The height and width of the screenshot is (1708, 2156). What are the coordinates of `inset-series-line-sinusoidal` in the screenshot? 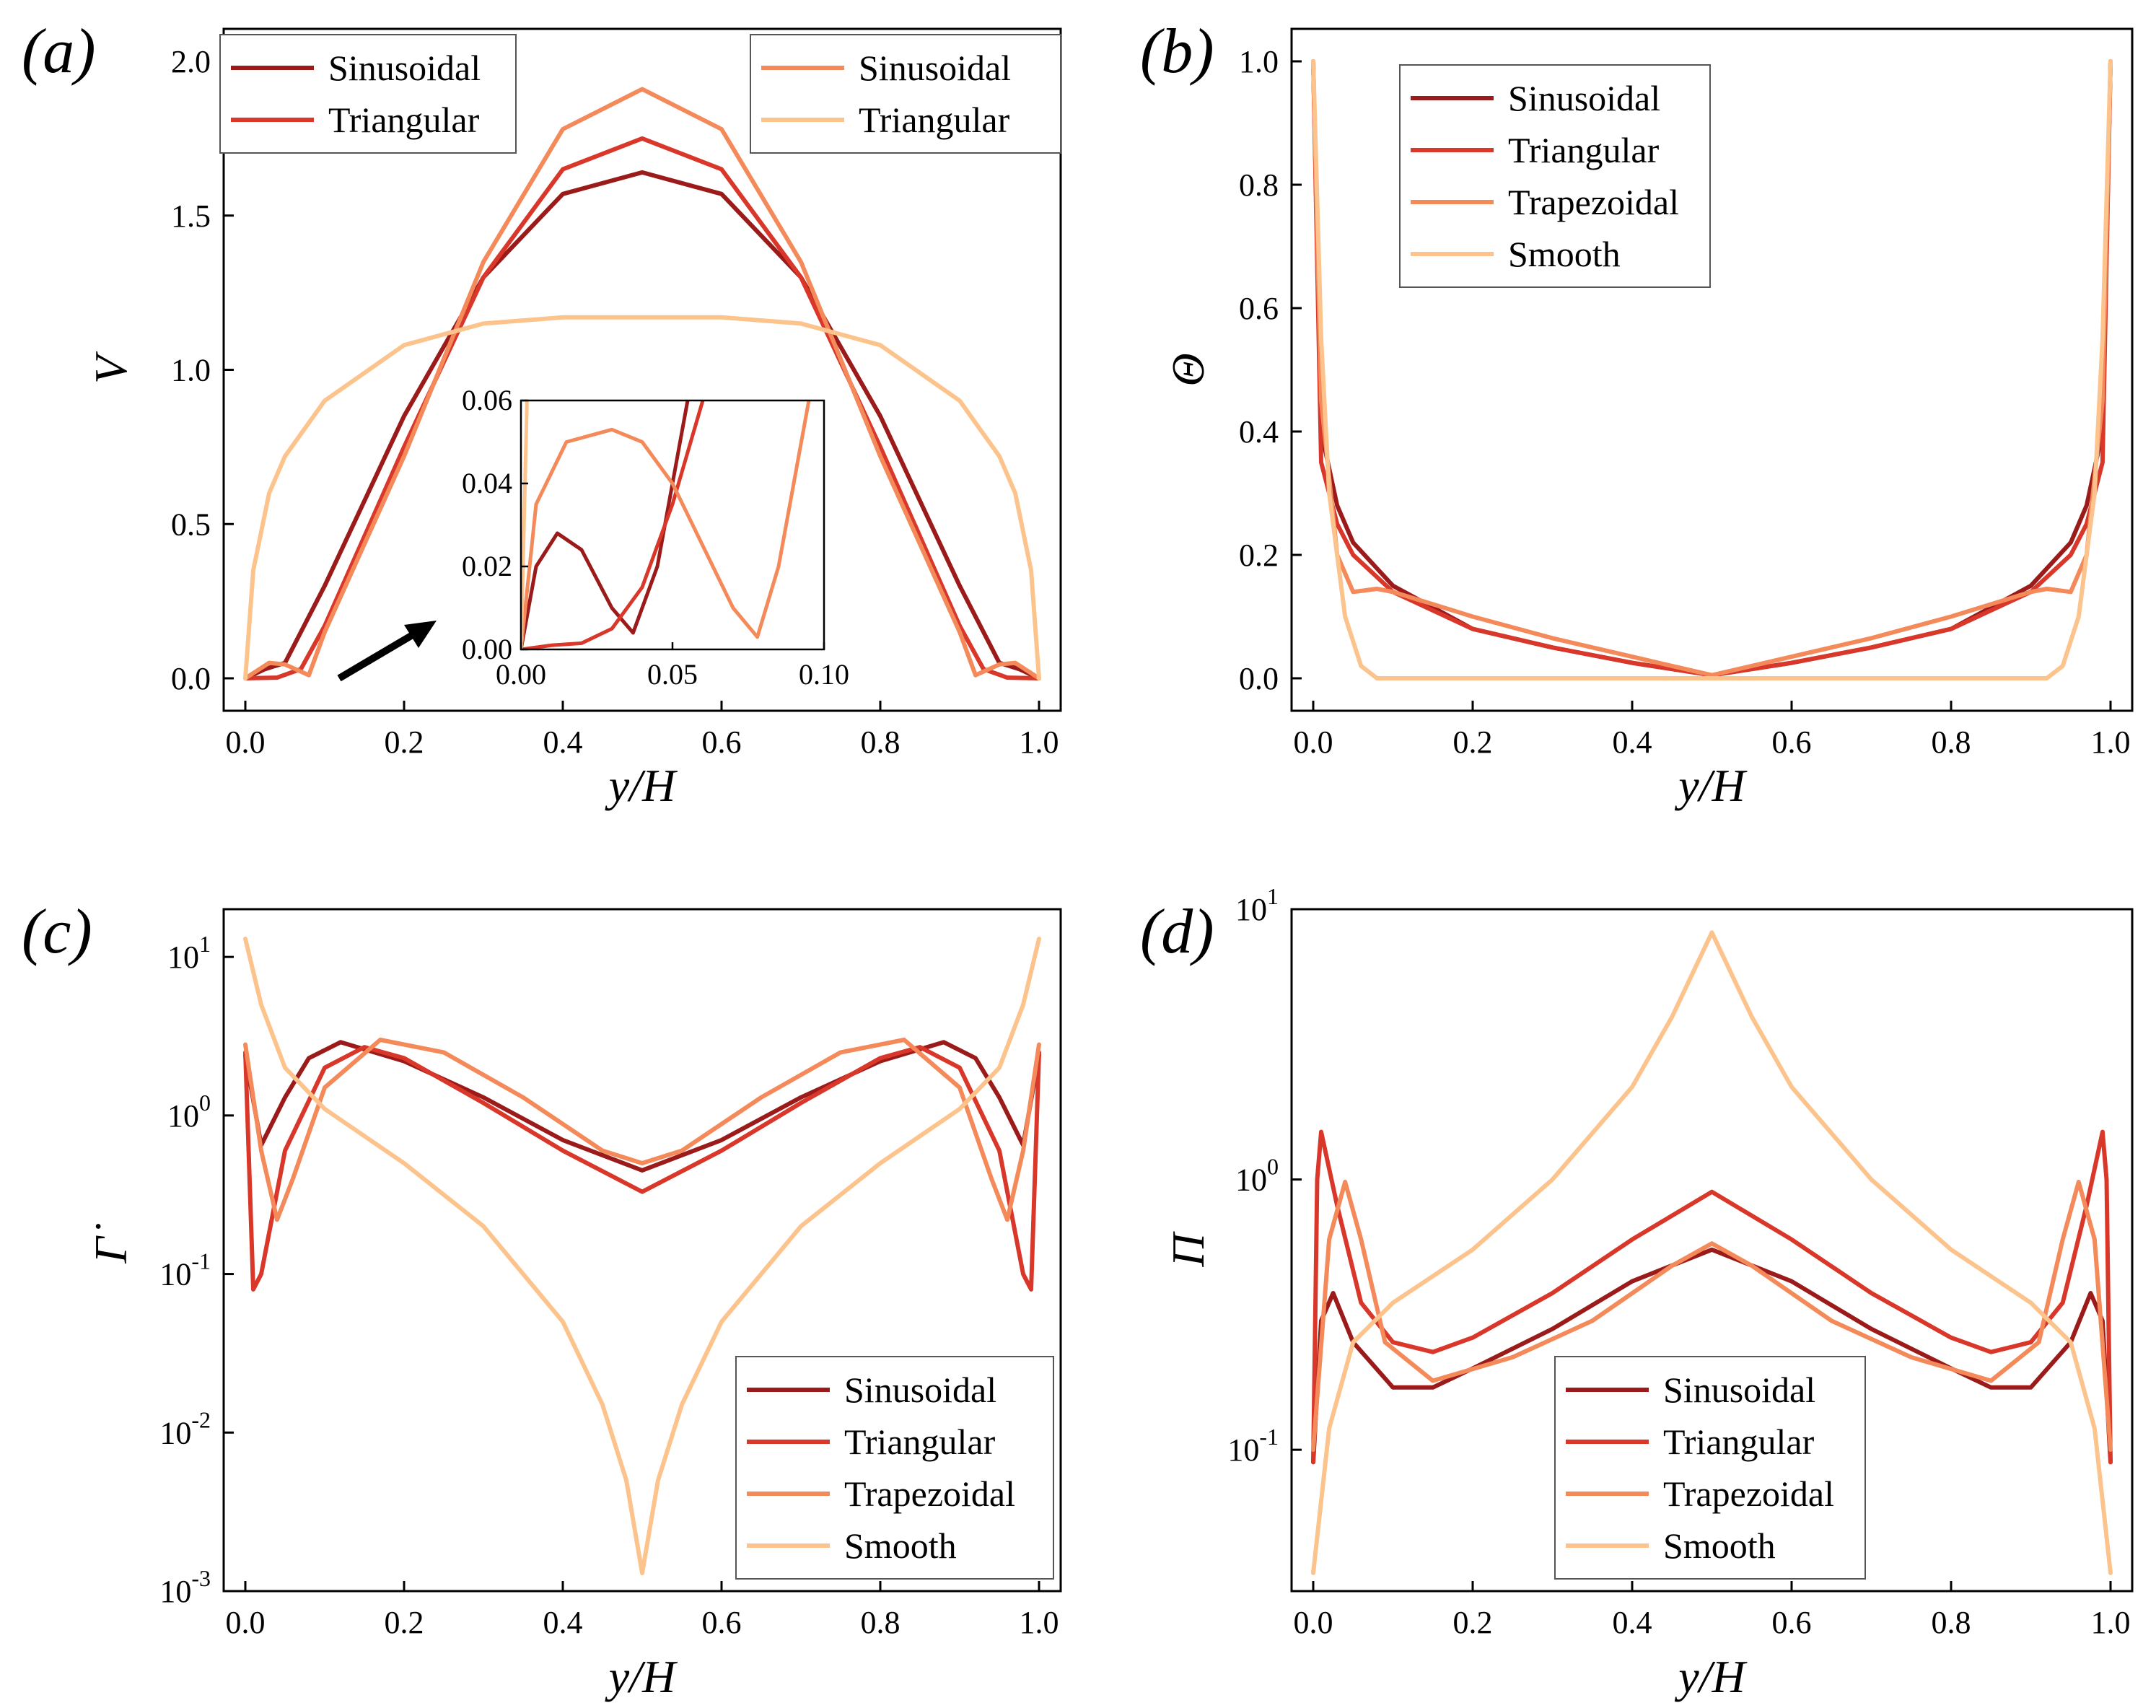 It's located at (605, 524).